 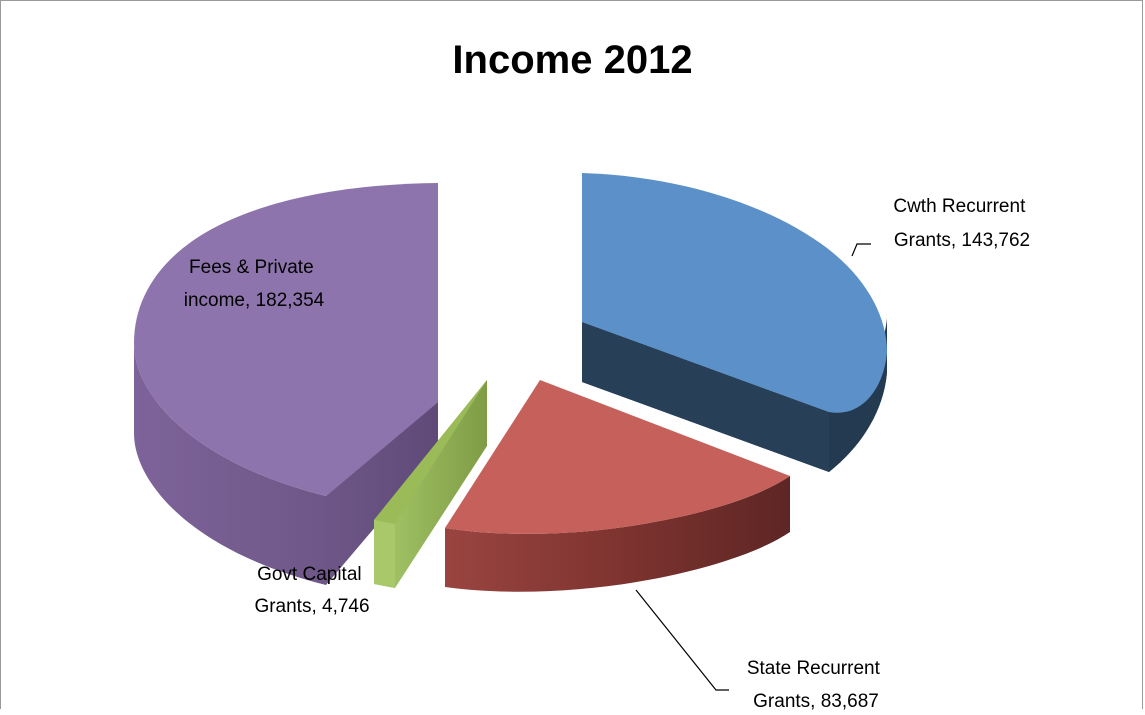 I want to click on leader-lines, so click(x=753, y=467).